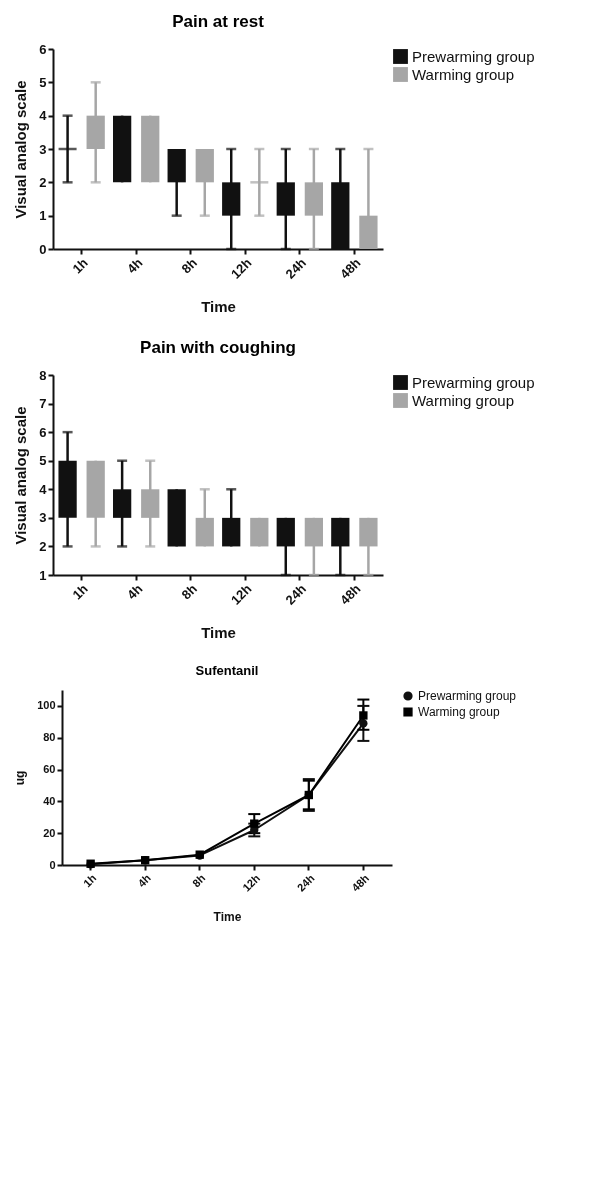 The width and height of the screenshot is (611, 1192). Describe the element at coordinates (218, 347) in the screenshot. I see `chart-title: Pain with coughing` at that location.